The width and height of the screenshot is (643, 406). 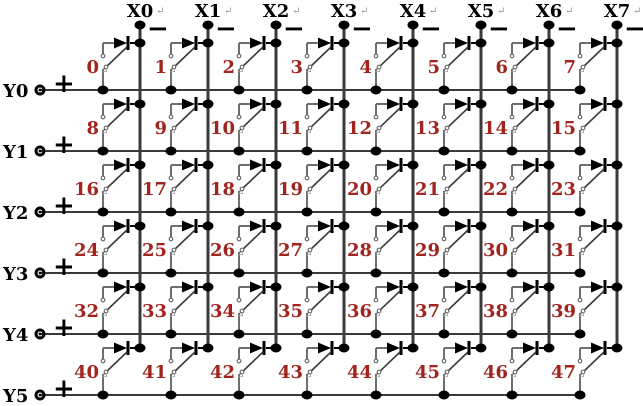 I want to click on cell-number: 27, so click(x=290, y=250).